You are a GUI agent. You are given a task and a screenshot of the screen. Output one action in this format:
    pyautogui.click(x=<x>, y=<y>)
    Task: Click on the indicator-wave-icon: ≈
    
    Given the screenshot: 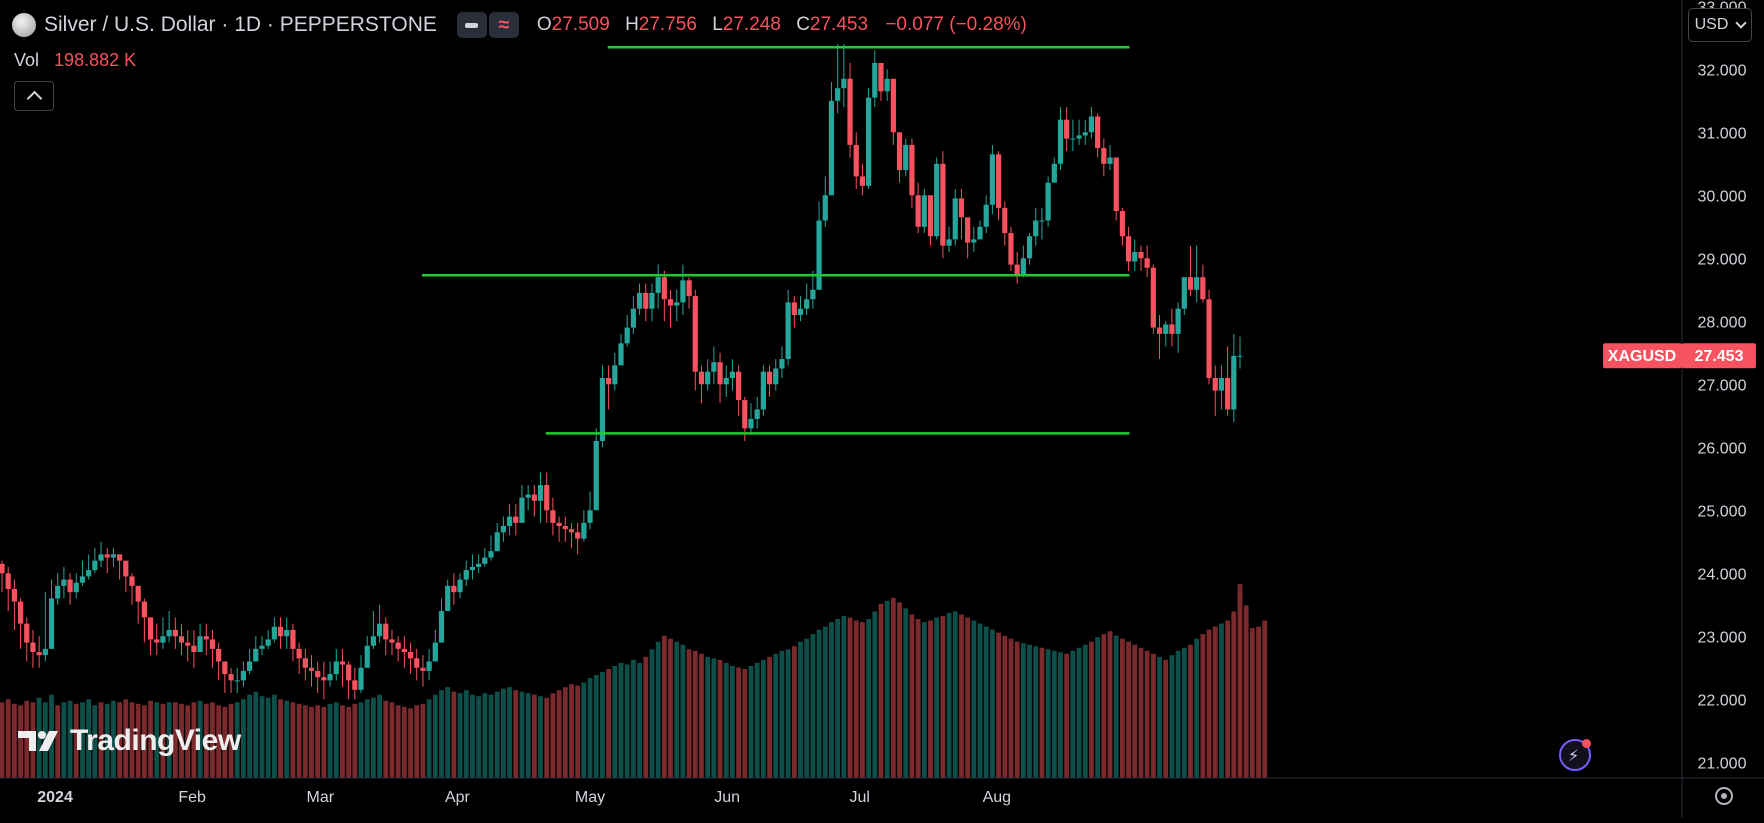 What is the action you would take?
    pyautogui.click(x=503, y=25)
    